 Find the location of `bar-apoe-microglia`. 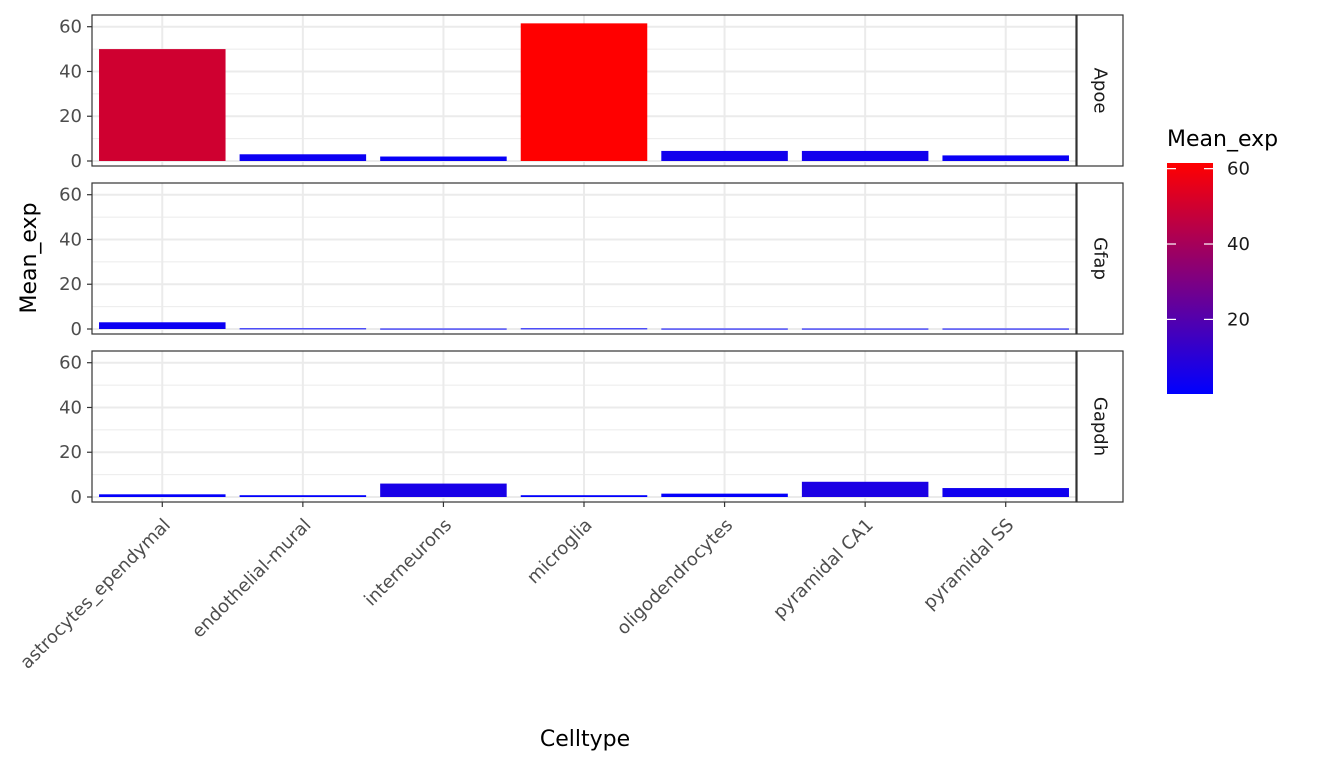

bar-apoe-microglia is located at coordinates (584, 92).